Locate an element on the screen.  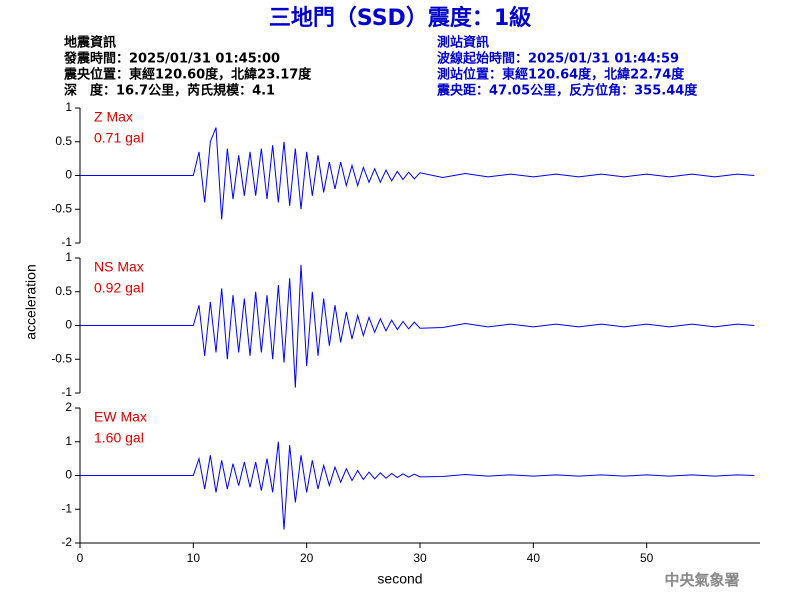
annotation: 0.92 gal is located at coordinates (119, 288).